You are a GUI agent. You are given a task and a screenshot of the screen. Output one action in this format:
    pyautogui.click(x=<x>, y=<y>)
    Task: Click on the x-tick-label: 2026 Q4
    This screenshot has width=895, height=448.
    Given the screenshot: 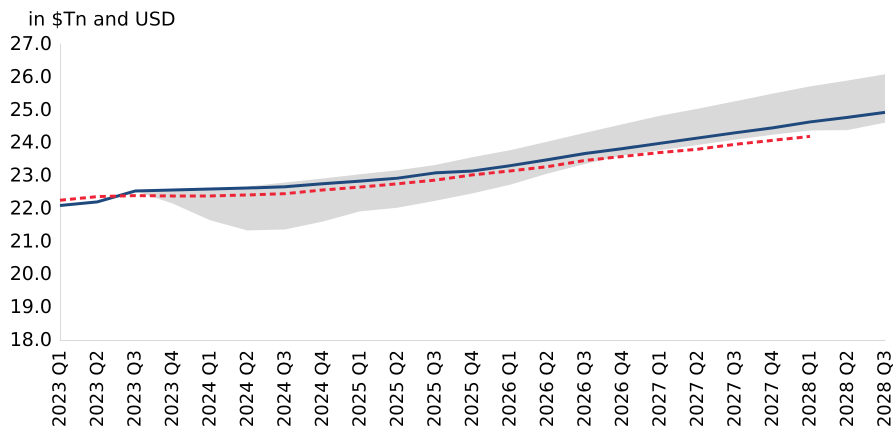 What is the action you would take?
    pyautogui.click(x=622, y=389)
    